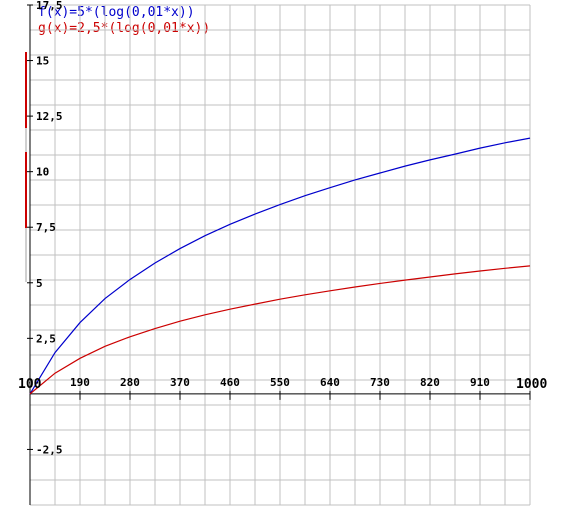  What do you see at coordinates (230, 382) in the screenshot?
I see `x-tick-label: 460` at bounding box center [230, 382].